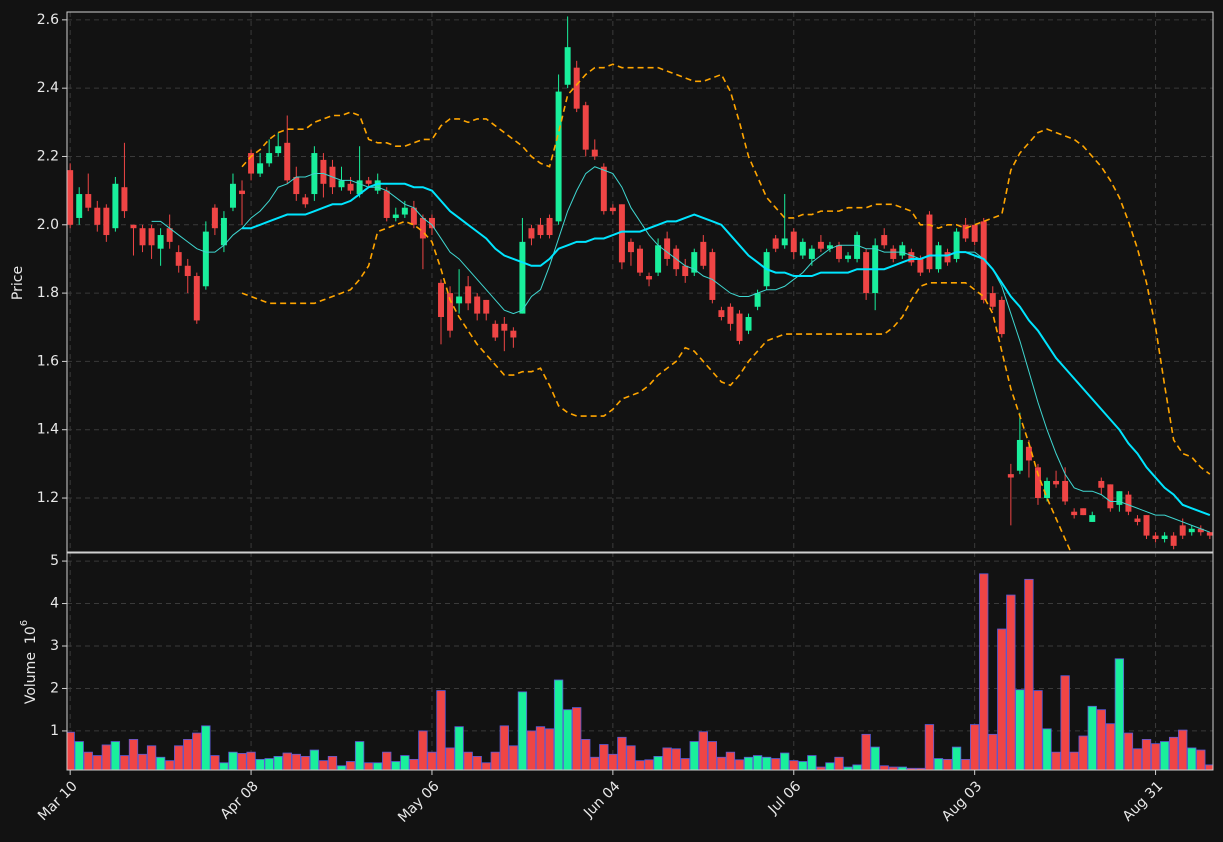 The width and height of the screenshot is (1223, 842). I want to click on y-tick-label: 4, so click(54, 604).